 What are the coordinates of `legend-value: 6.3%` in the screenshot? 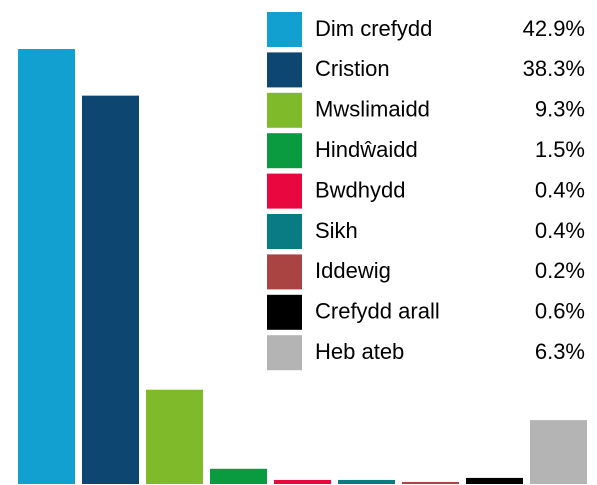 It's located at (560, 351).